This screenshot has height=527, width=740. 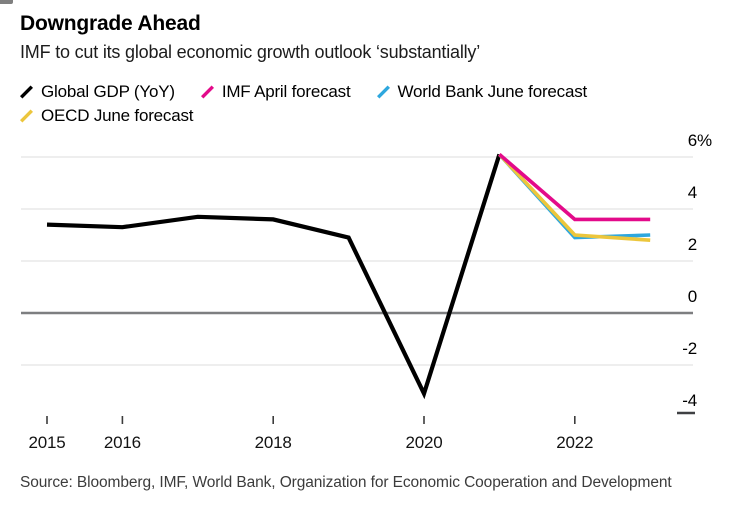 What do you see at coordinates (424, 442) in the screenshot?
I see `x-axis-label-2020: 2020` at bounding box center [424, 442].